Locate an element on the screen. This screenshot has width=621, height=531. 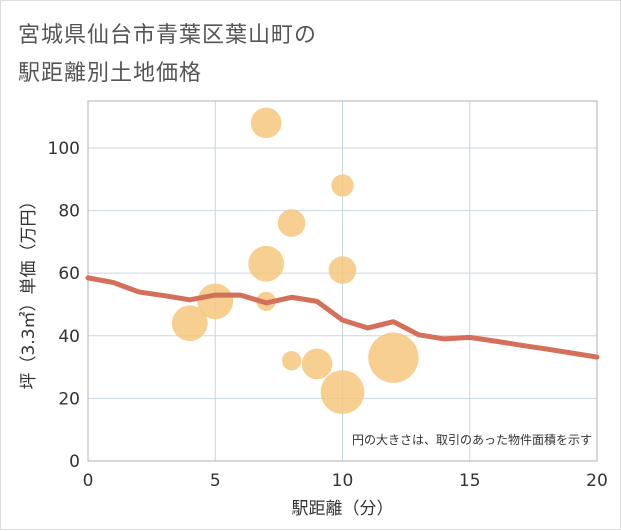
x-tick-label: 15 is located at coordinates (470, 481).